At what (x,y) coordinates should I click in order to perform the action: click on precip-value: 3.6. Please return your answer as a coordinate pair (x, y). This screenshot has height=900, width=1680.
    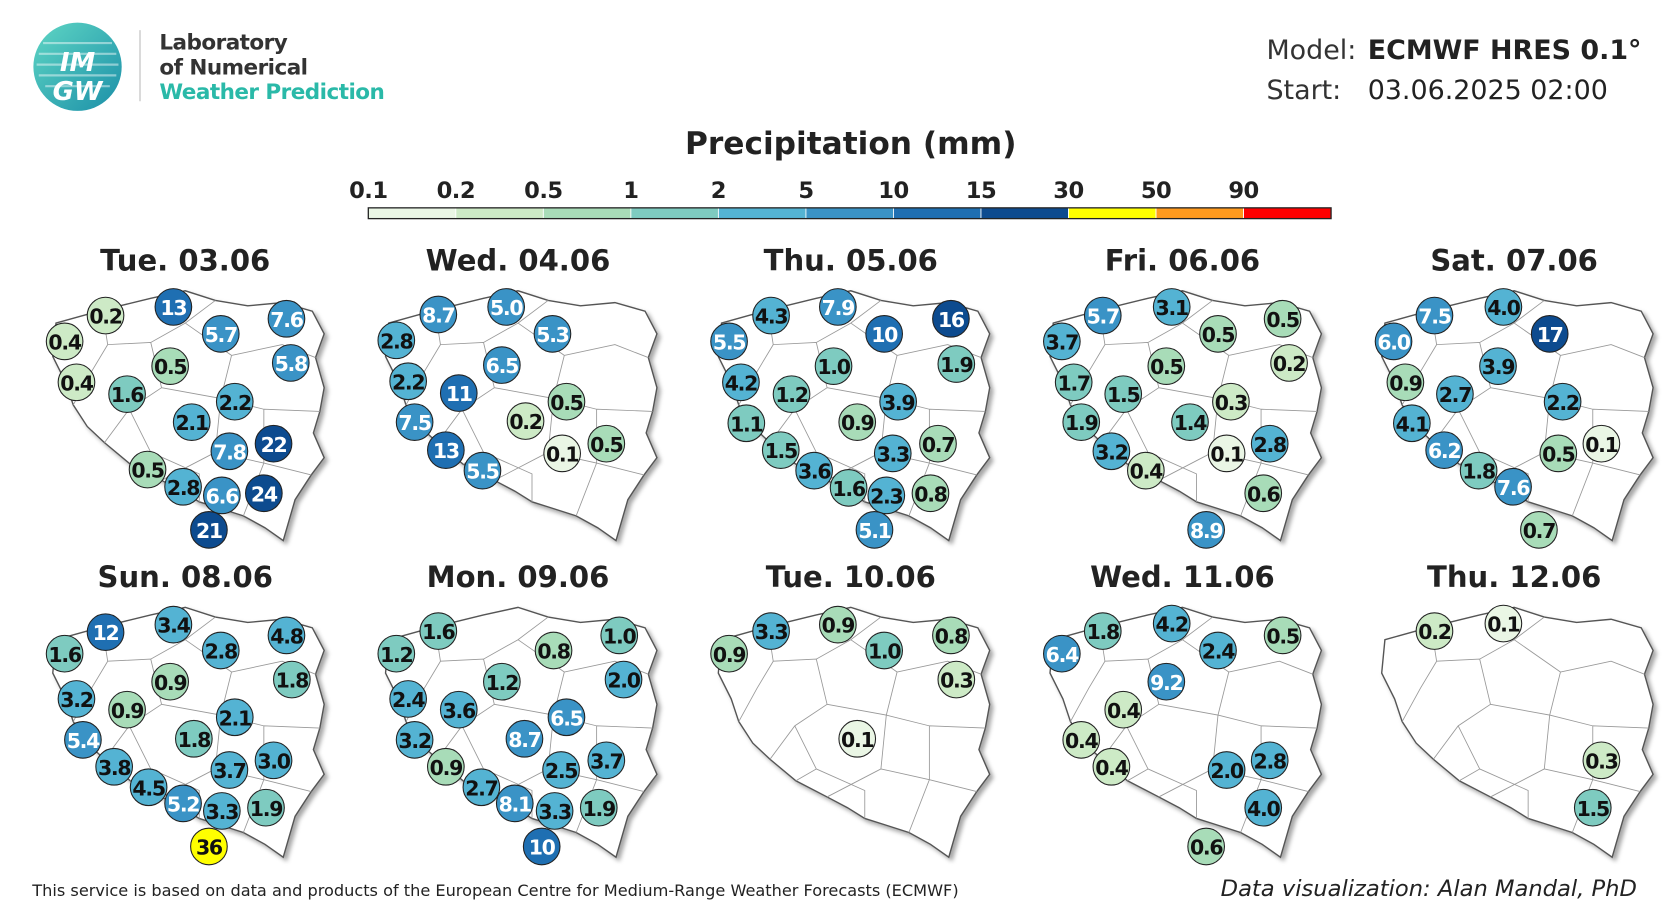
    Looking at the image, I should click on (814, 472).